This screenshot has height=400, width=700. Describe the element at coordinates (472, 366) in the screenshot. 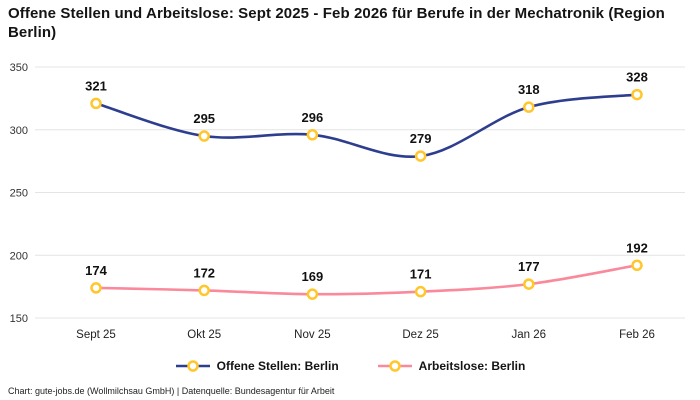

I see `legend-label: Arbeitslose: Berlin` at that location.